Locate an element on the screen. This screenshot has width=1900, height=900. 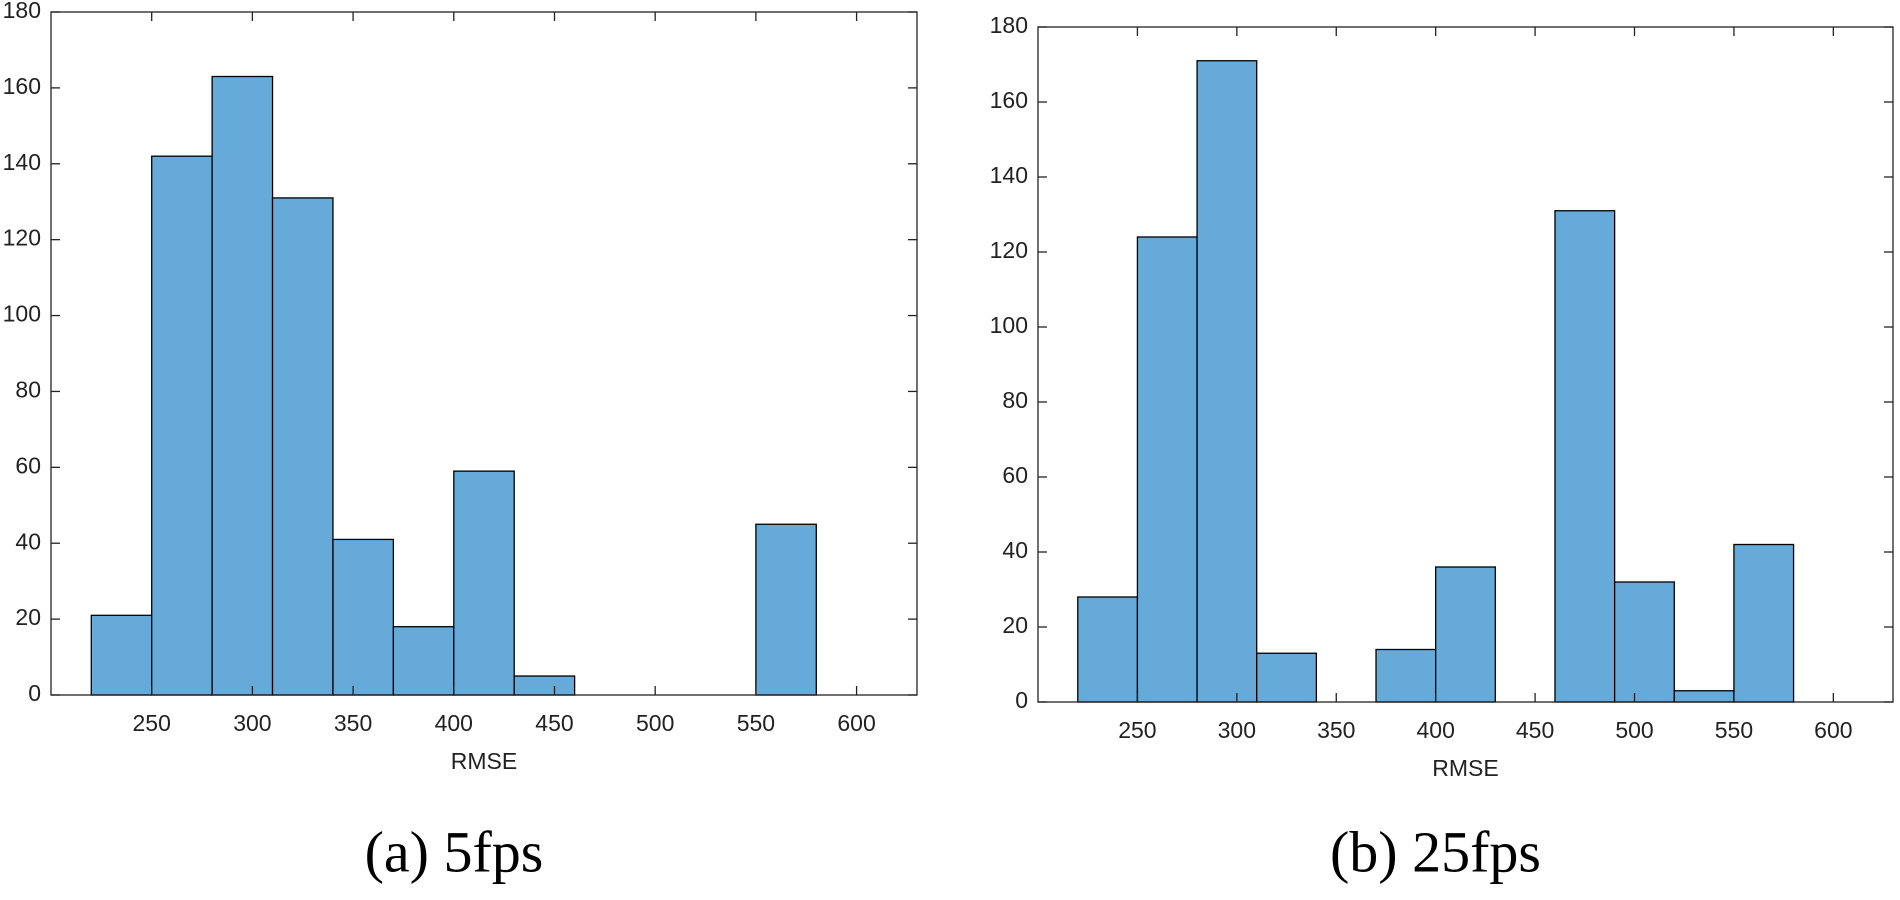
caption: (a) 5fps is located at coordinates (454, 851).